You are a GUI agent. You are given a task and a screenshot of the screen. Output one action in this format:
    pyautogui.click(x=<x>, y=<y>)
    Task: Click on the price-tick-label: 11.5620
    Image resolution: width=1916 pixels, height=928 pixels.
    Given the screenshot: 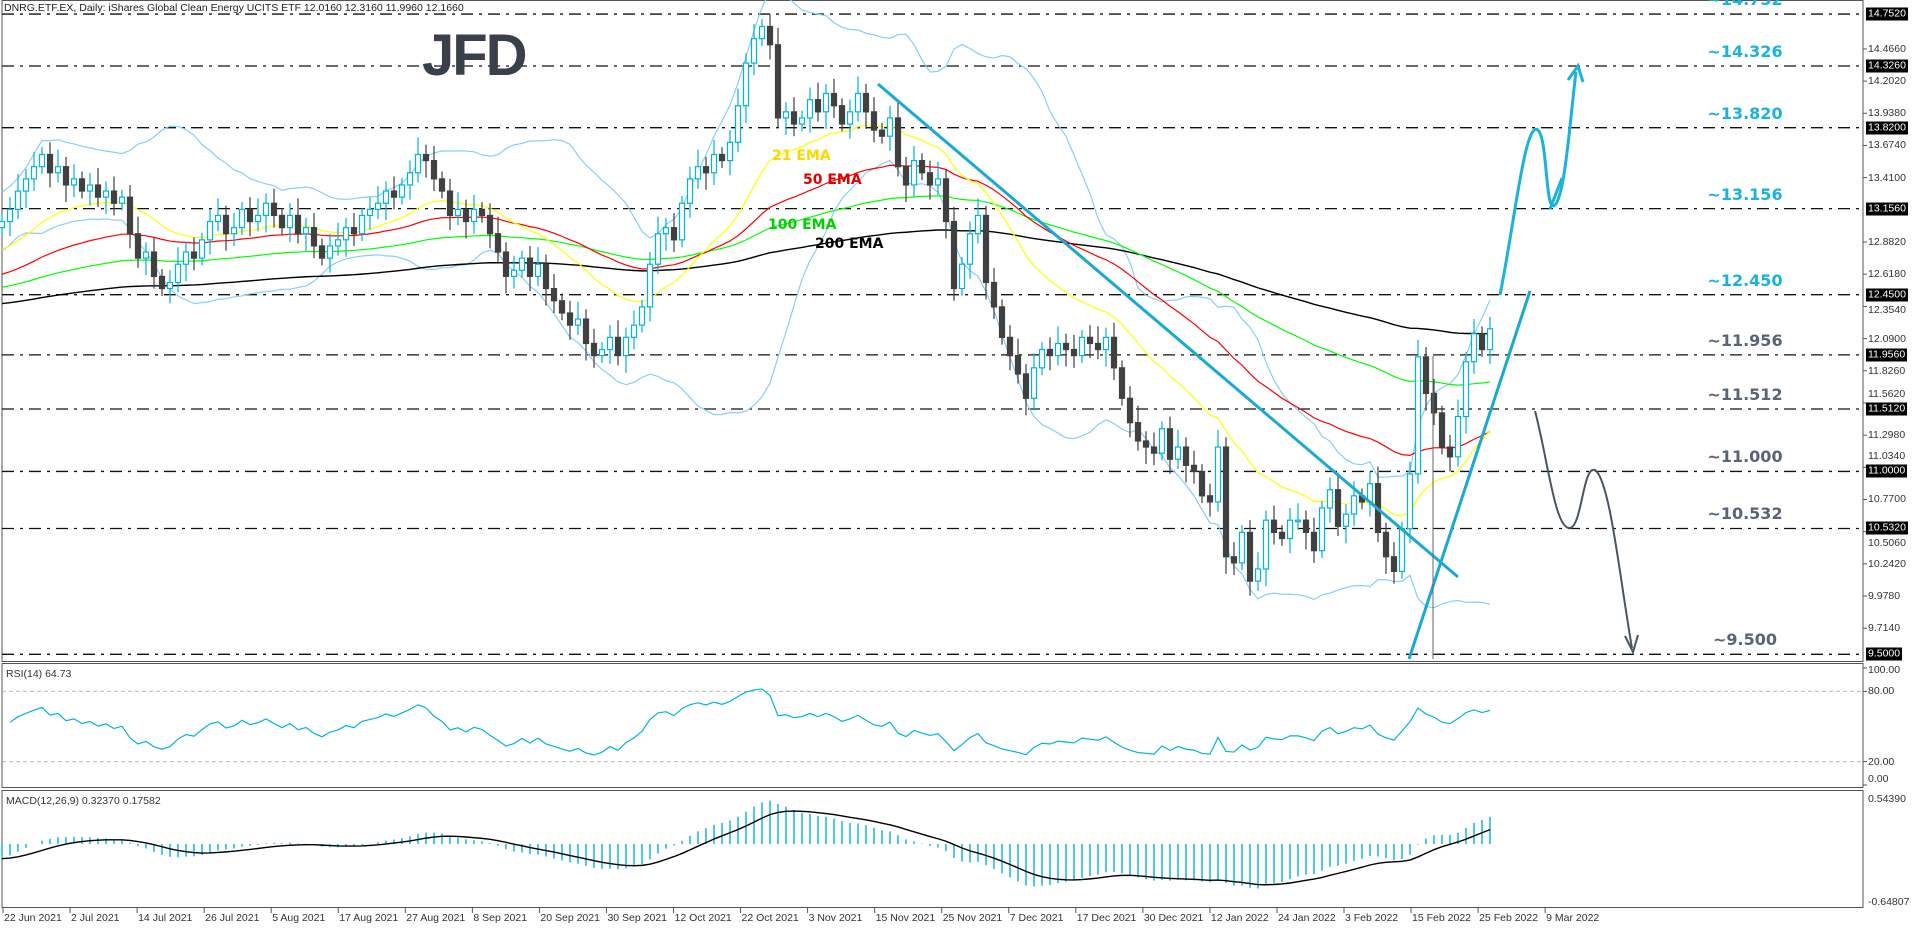 What is the action you would take?
    pyautogui.click(x=1887, y=394)
    